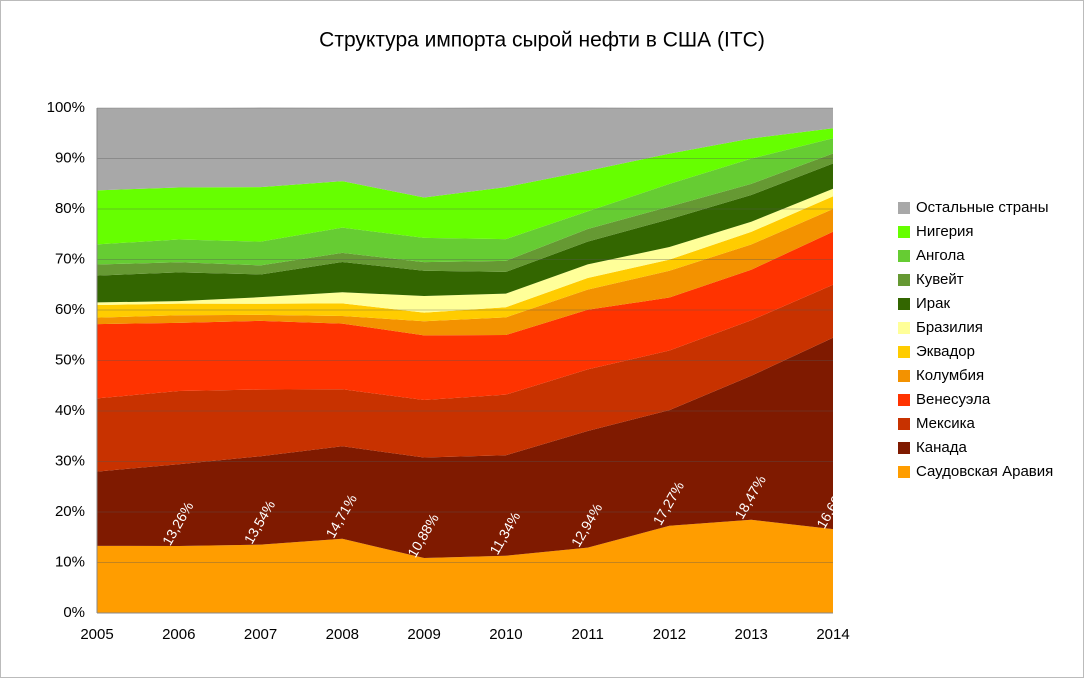  Describe the element at coordinates (945, 351) in the screenshot. I see `legend-label: Эквадор` at that location.